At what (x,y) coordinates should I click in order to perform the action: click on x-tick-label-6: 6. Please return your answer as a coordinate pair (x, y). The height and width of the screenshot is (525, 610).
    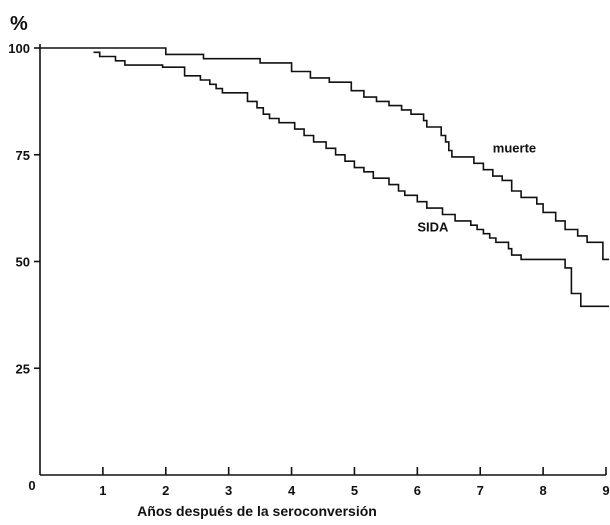
    Looking at the image, I should click on (417, 490).